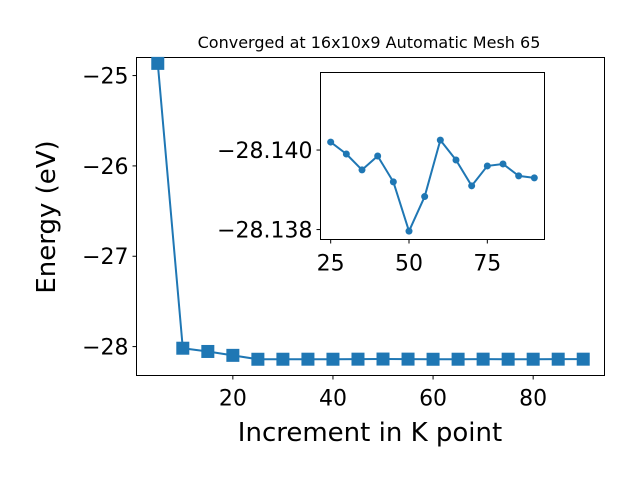 This screenshot has width=640, height=480. I want to click on inset-ytick-label: −28.140, so click(264, 151).